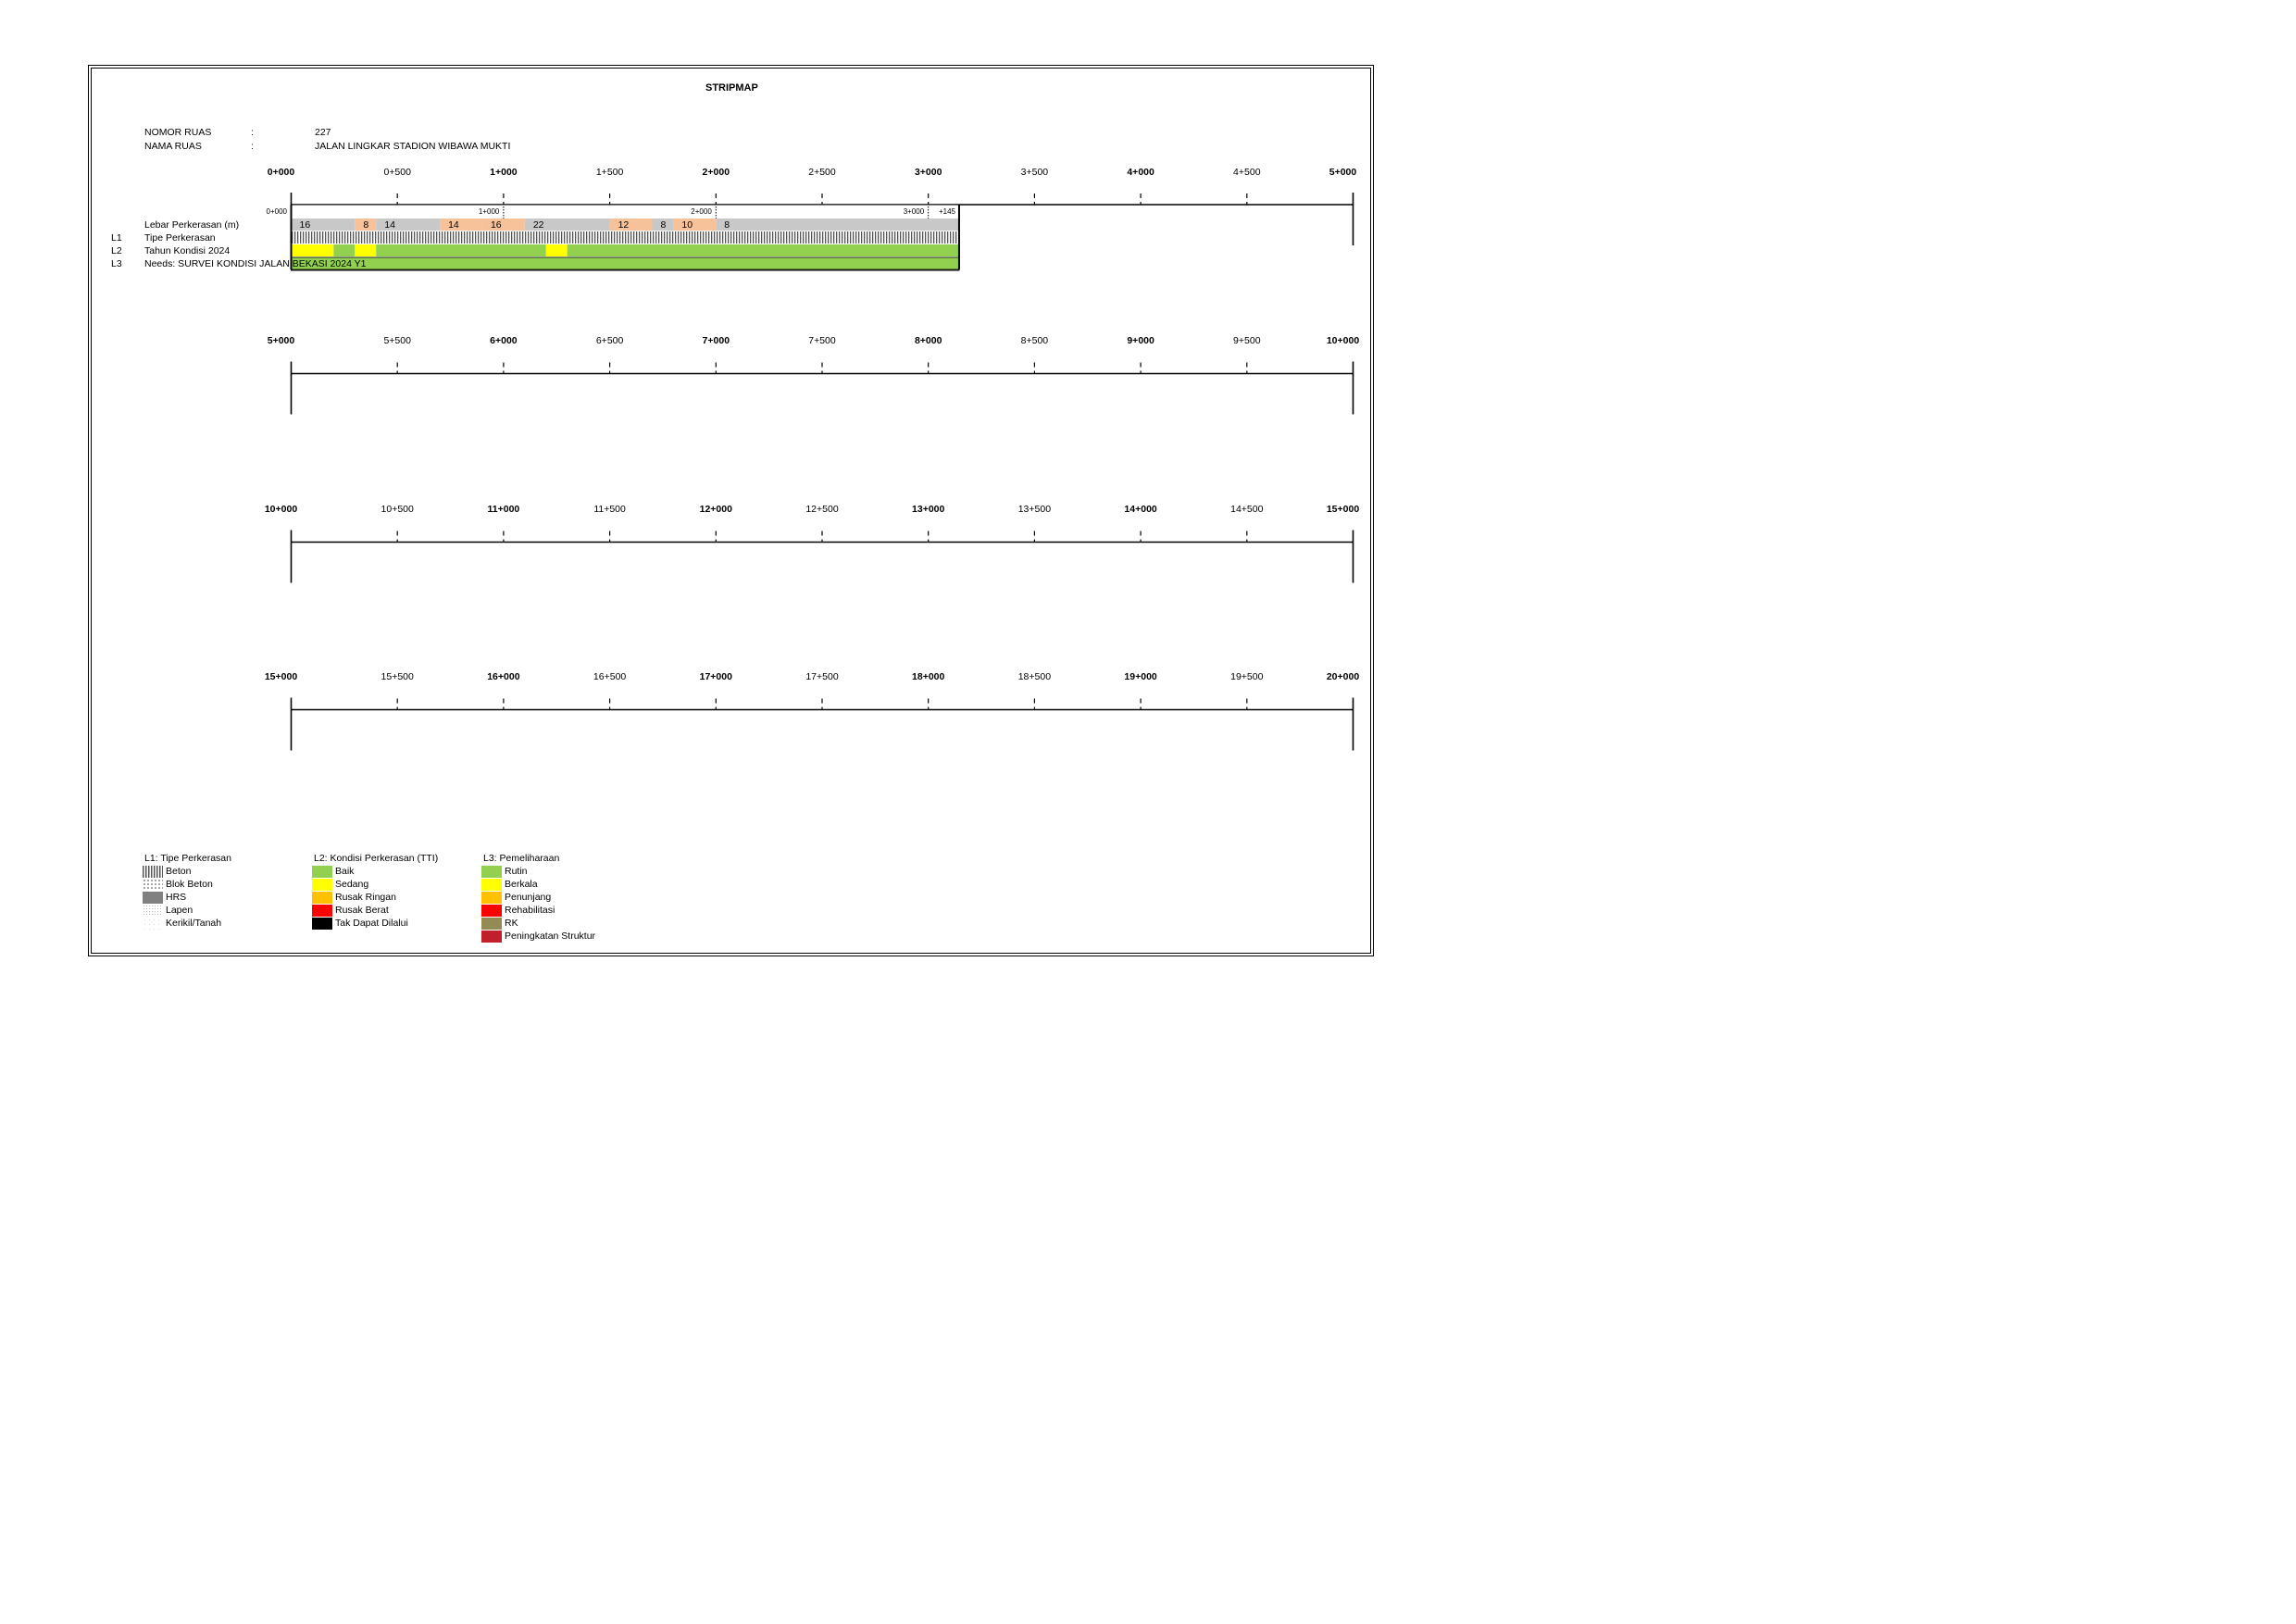 Image resolution: width=2296 pixels, height=1624 pixels. Describe the element at coordinates (521, 884) in the screenshot. I see `legend-item-label: Berkala` at that location.